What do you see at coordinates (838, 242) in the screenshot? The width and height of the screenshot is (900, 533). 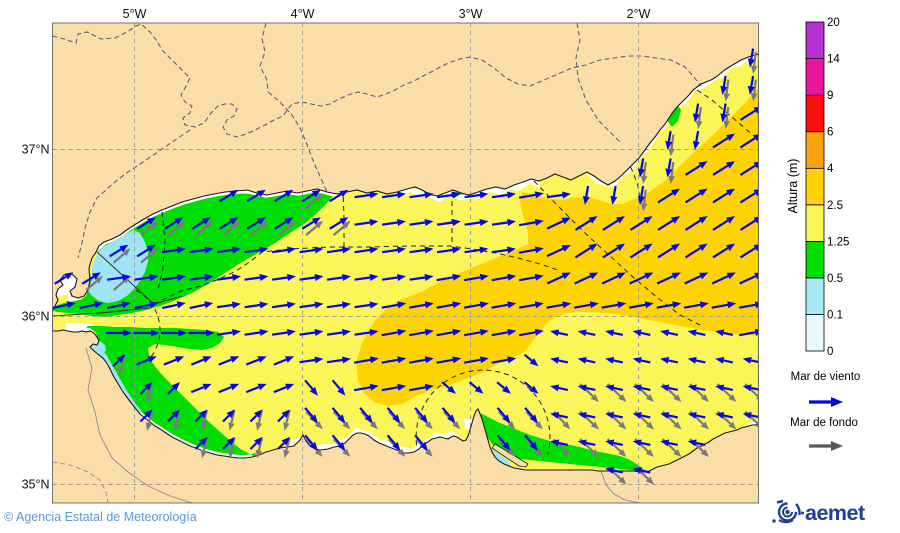 I see `svg-text: 1.25` at bounding box center [838, 242].